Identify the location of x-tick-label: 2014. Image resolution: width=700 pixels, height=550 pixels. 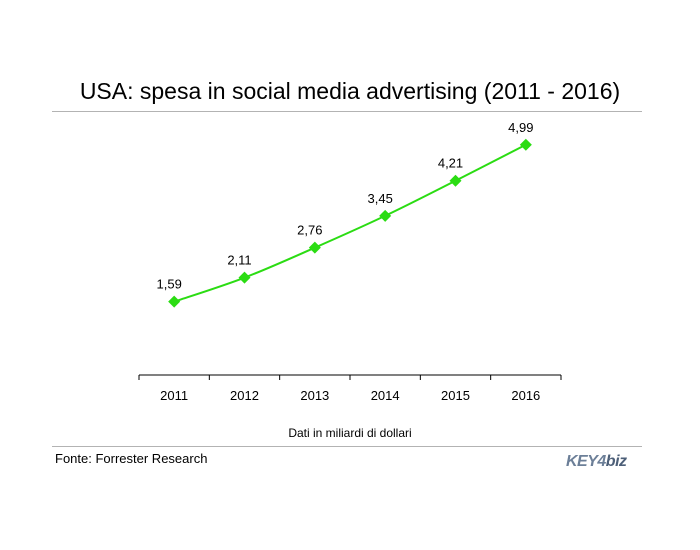
(385, 395).